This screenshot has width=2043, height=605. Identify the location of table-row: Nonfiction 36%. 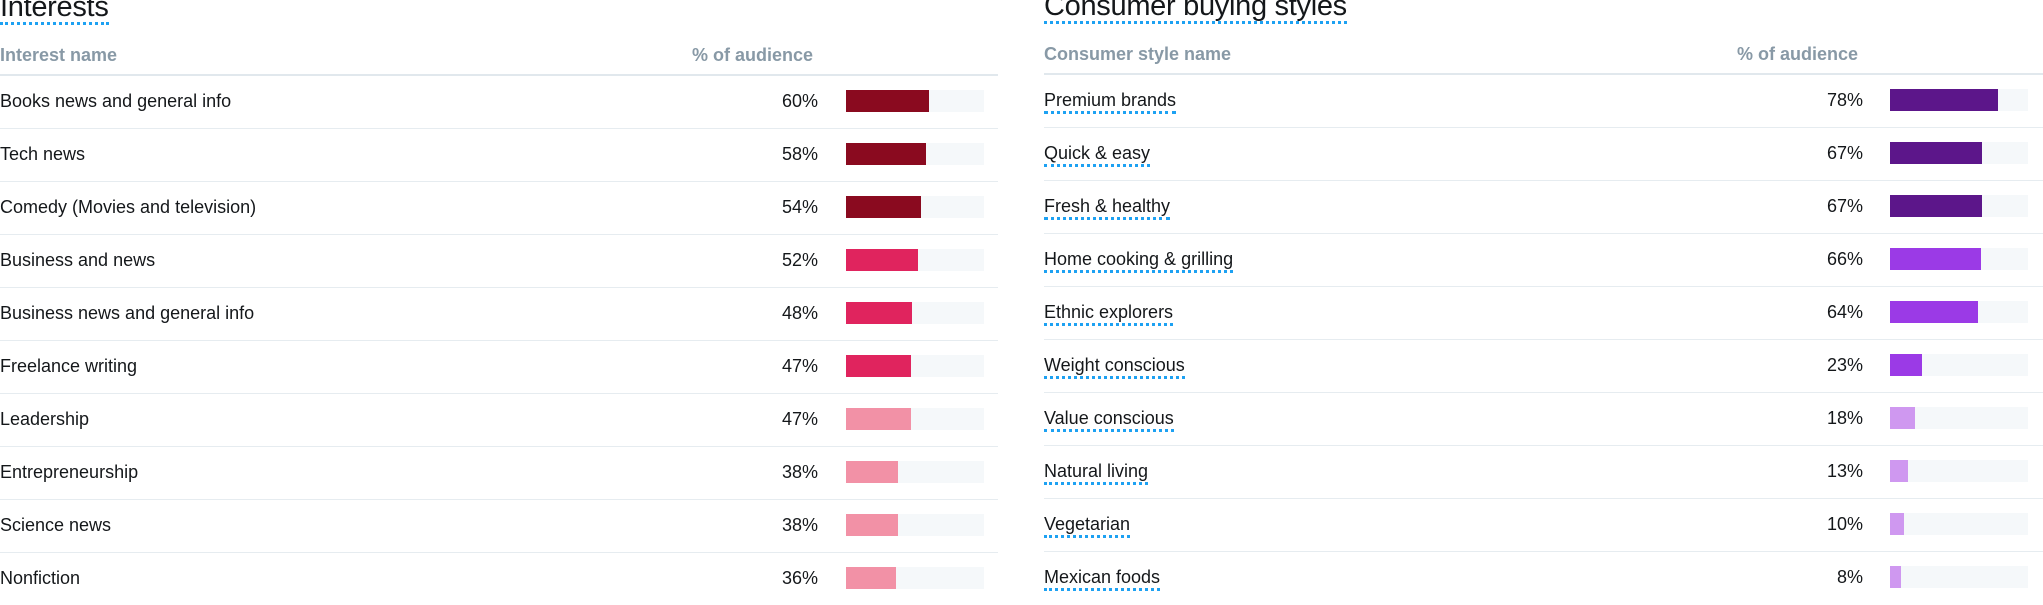
(499, 579).